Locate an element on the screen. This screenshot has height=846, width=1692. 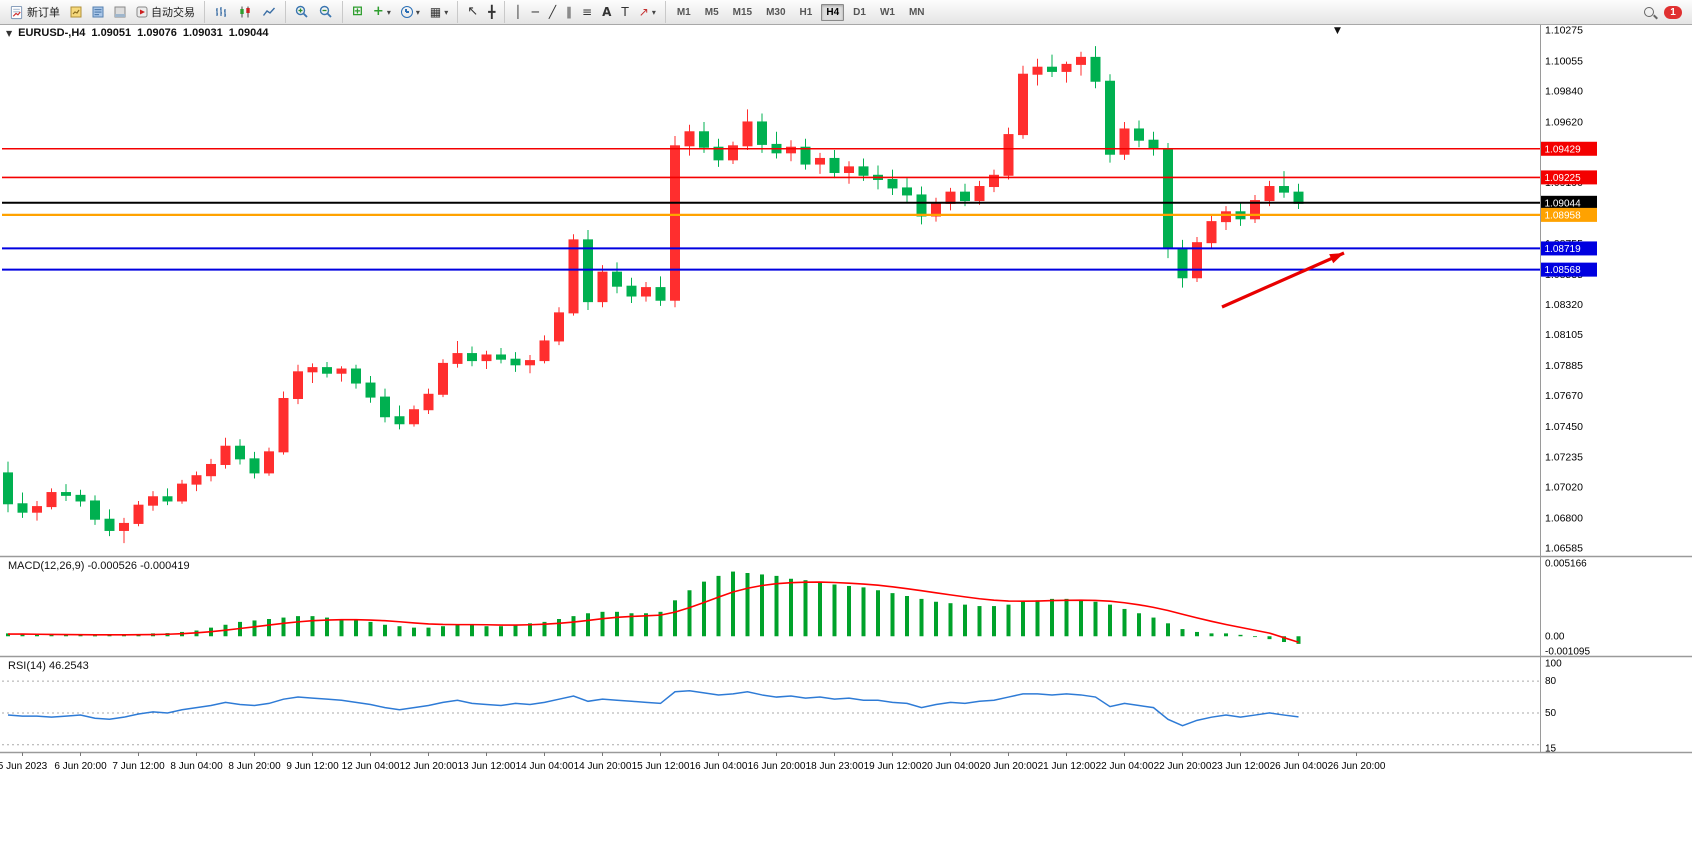
timeframe-h4-button: H4 is located at coordinates (833, 12).